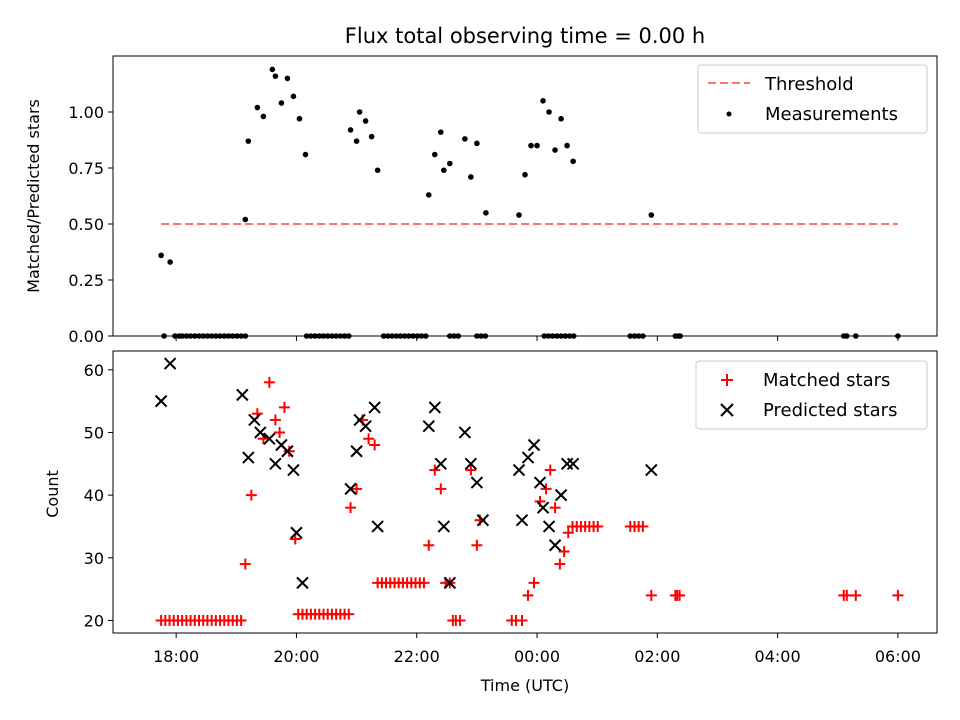 Image resolution: width=960 pixels, height=720 pixels. Describe the element at coordinates (826, 380) in the screenshot. I see `matched-legend-label: Matched stars` at that location.